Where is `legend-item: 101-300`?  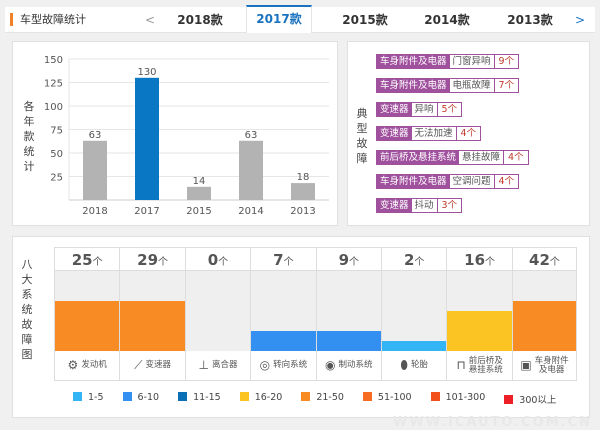
legend-item: 101-300 is located at coordinates (457, 399).